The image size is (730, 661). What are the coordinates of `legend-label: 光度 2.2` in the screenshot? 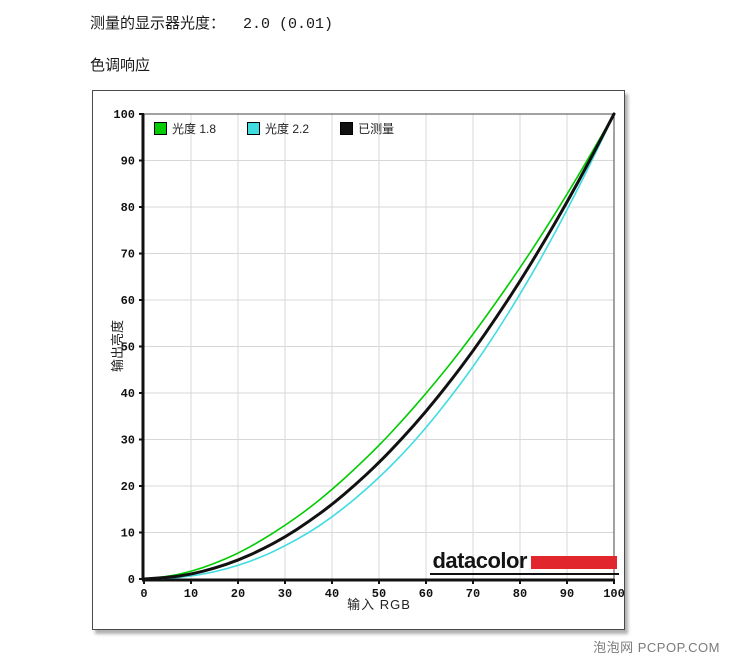 It's located at (287, 129).